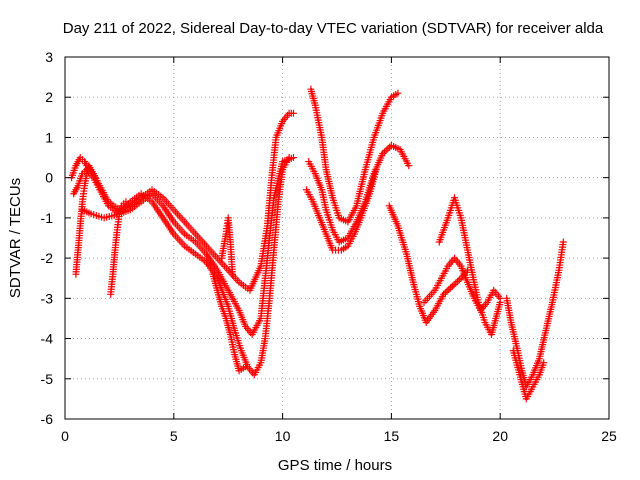  What do you see at coordinates (392, 436) in the screenshot?
I see `x-tick-label-3: 15` at bounding box center [392, 436].